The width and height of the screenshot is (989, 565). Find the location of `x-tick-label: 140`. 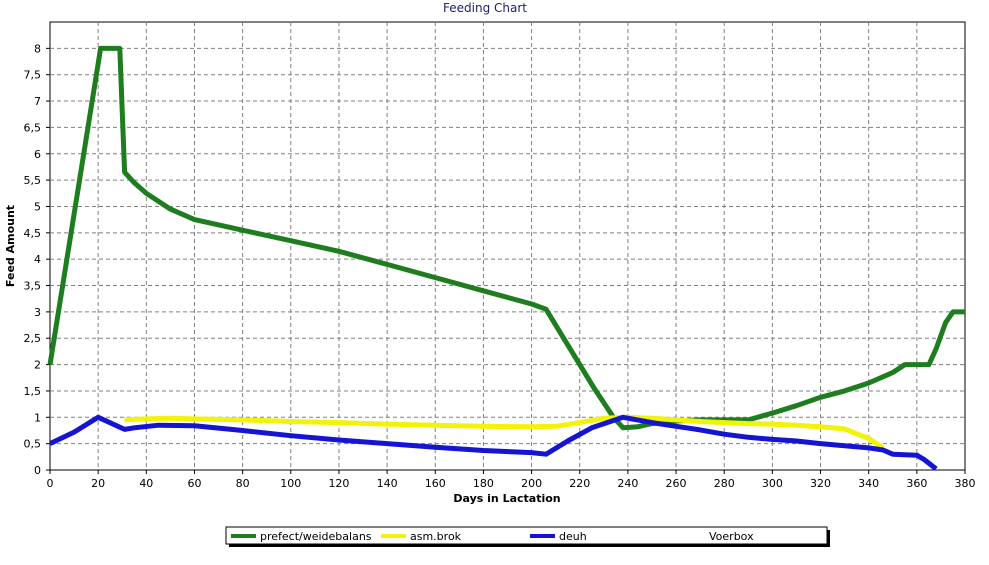

x-tick-label: 140 is located at coordinates (387, 483).